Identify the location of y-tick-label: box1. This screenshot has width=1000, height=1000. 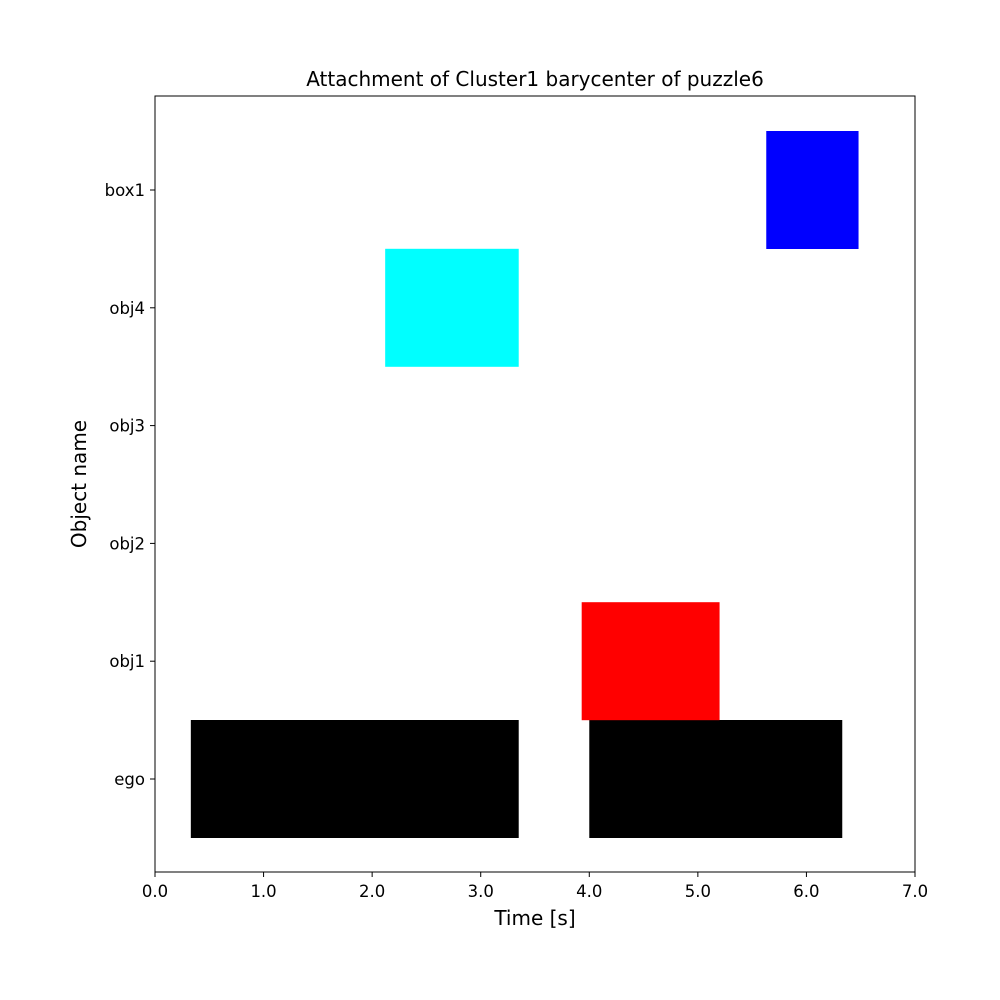
(125, 190).